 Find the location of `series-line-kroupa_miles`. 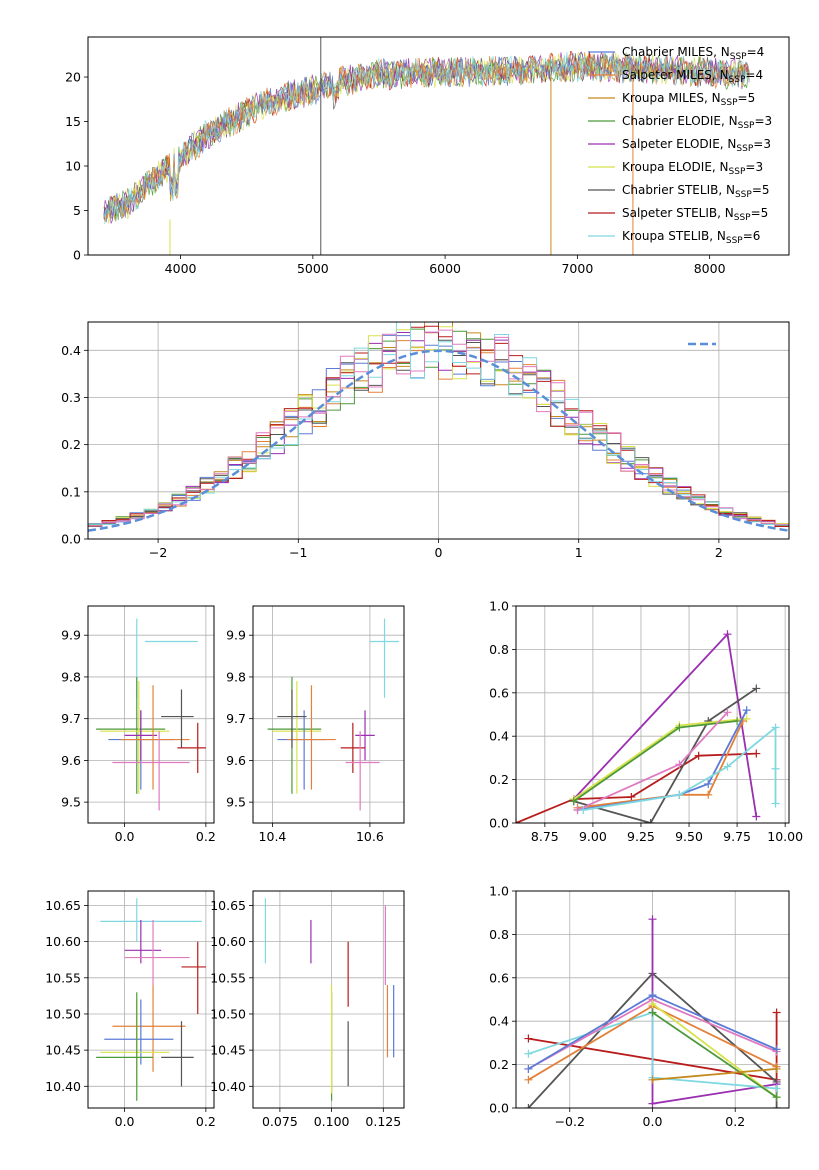

series-line-kroupa_miles is located at coordinates (714, 1074).